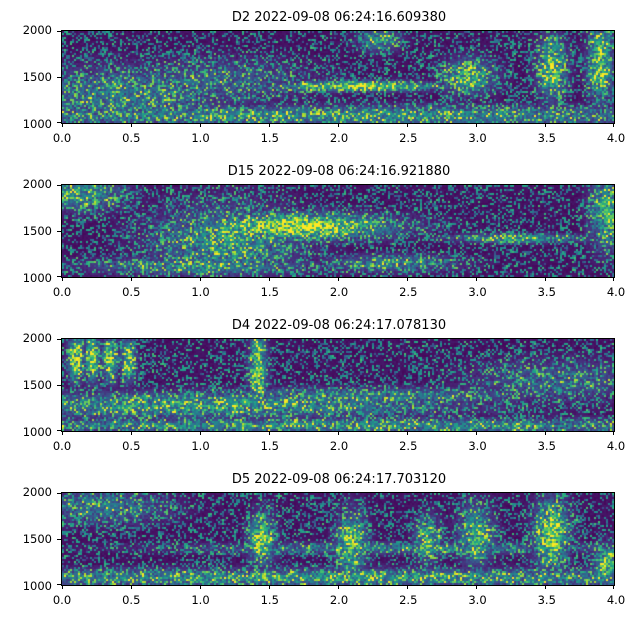 This screenshot has height=640, width=640. What do you see at coordinates (339, 325) in the screenshot?
I see `subplot-title: D4 2022-09-08 06:24:17.078130` at bounding box center [339, 325].